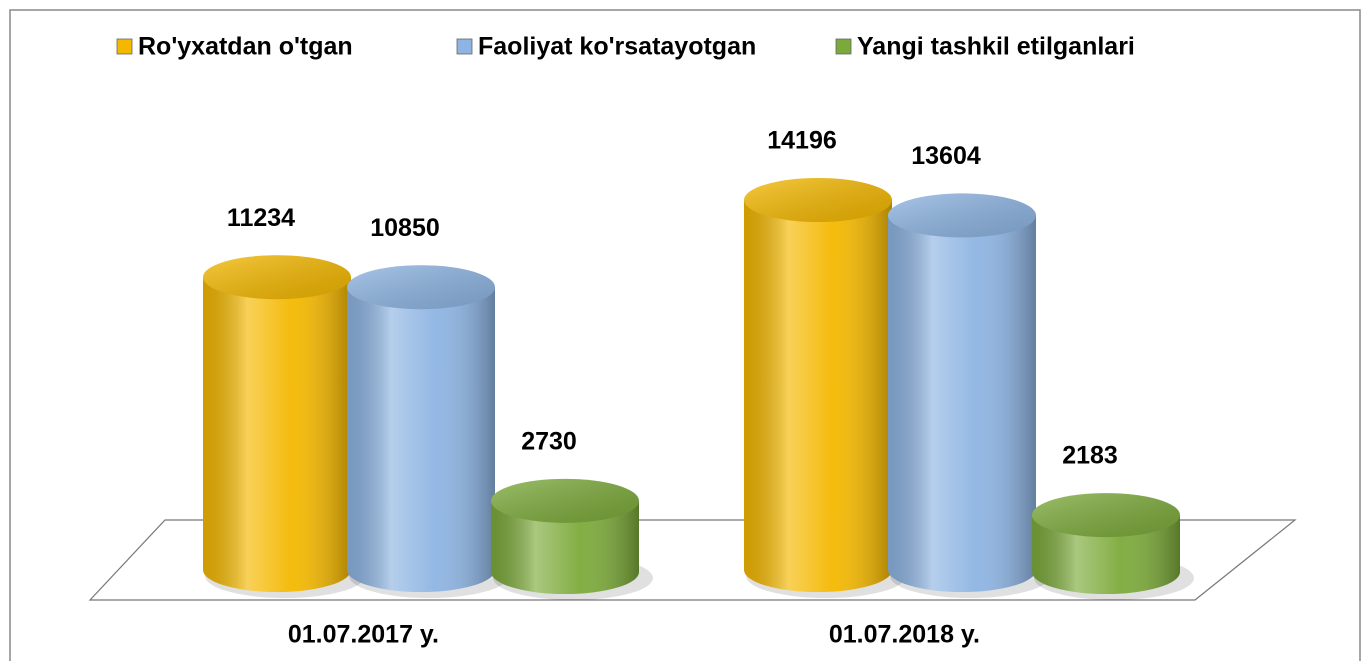 The width and height of the screenshot is (1371, 661). I want to click on data-label: 13604, so click(946, 156).